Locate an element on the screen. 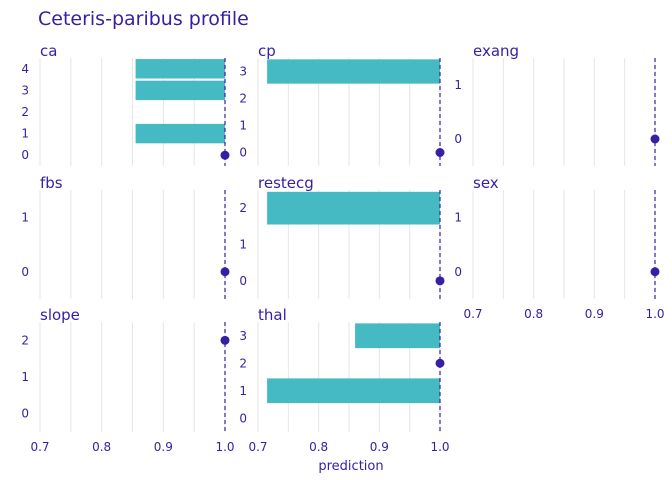 The height and width of the screenshot is (480, 672). y-tick-label: 4 is located at coordinates (25, 69).